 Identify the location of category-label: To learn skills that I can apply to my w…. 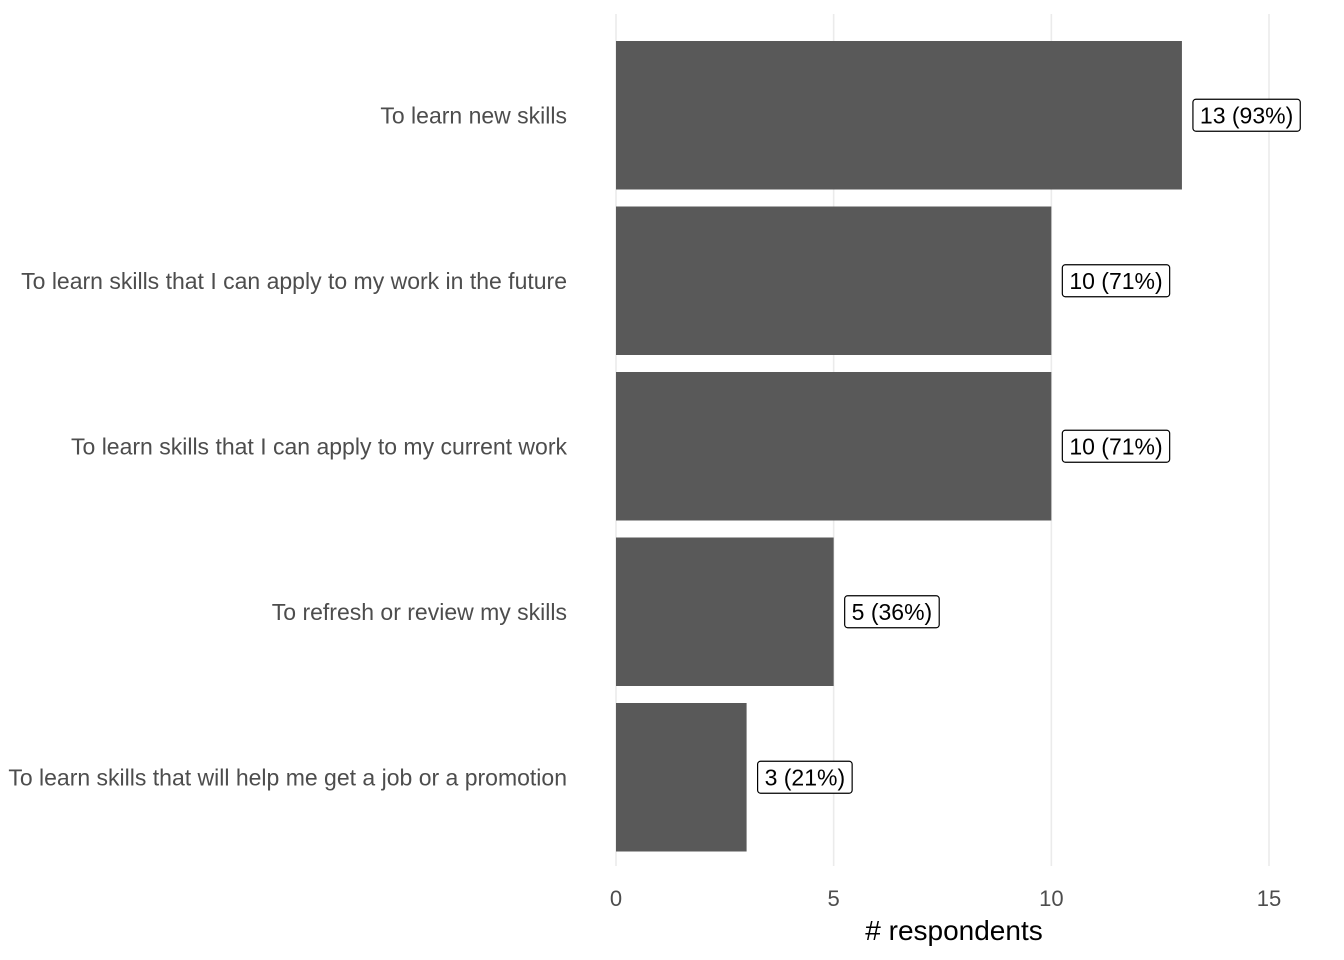
(294, 281).